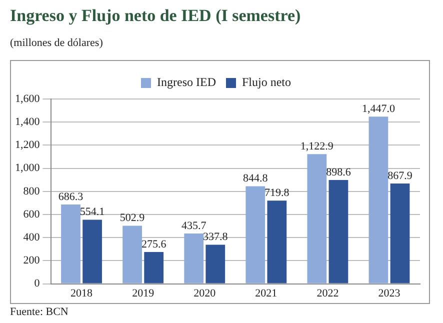 Image resolution: width=443 pixels, height=323 pixels. Describe the element at coordinates (339, 172) in the screenshot. I see `data-label: 898.6` at that location.